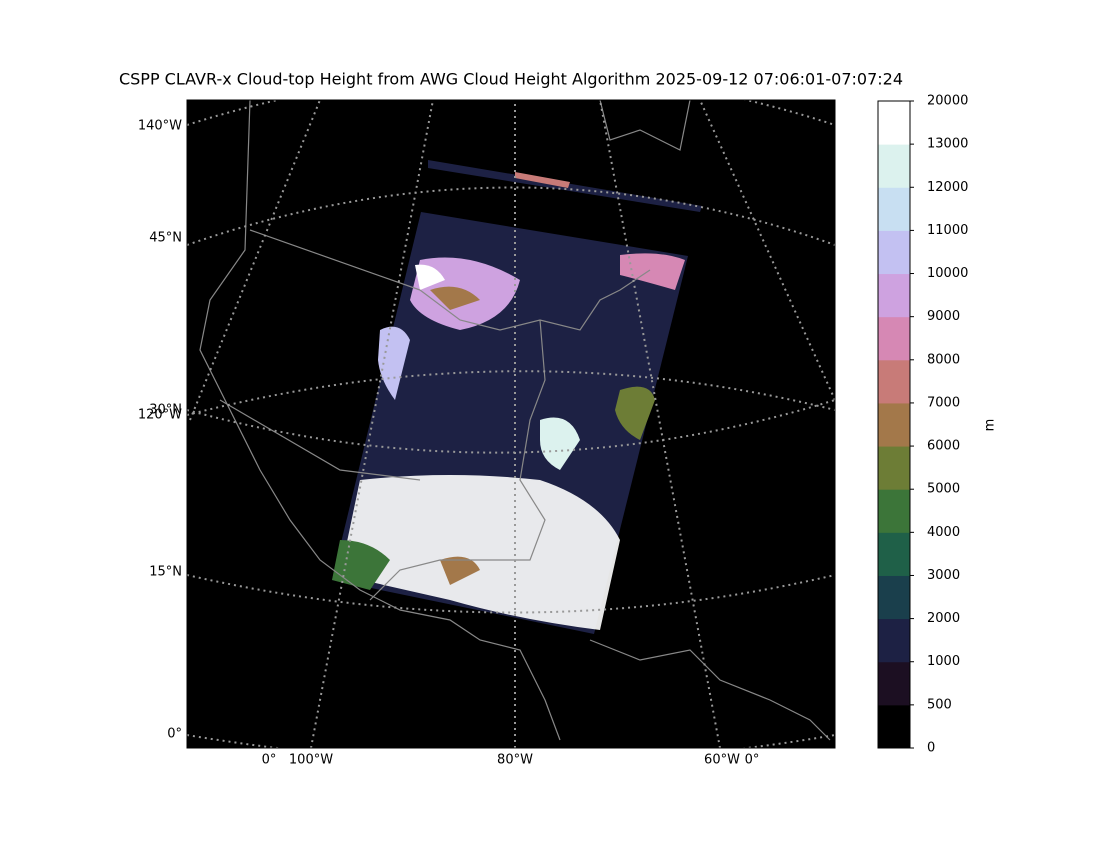 This screenshot has height=844, width=1120. I want to click on colorbar-tick-label: 8000, so click(943, 359).